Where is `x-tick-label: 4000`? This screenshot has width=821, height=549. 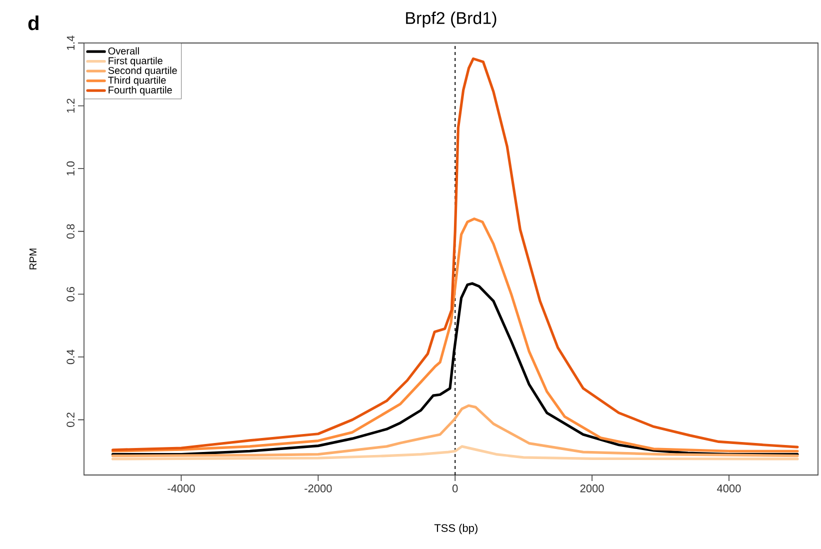 x-tick-label: 4000 is located at coordinates (729, 488).